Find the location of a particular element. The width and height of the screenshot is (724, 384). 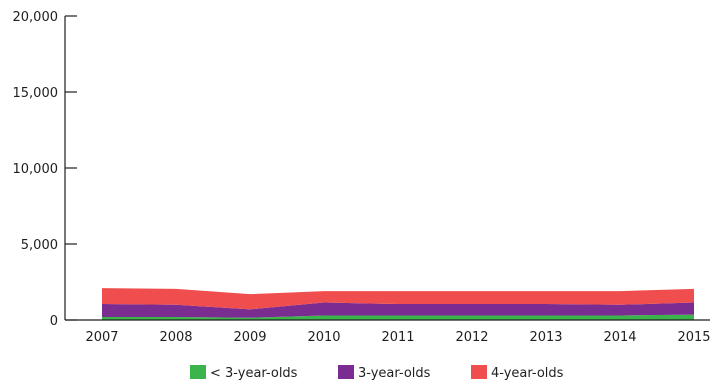

x-tick-label: 2014 is located at coordinates (619, 337).